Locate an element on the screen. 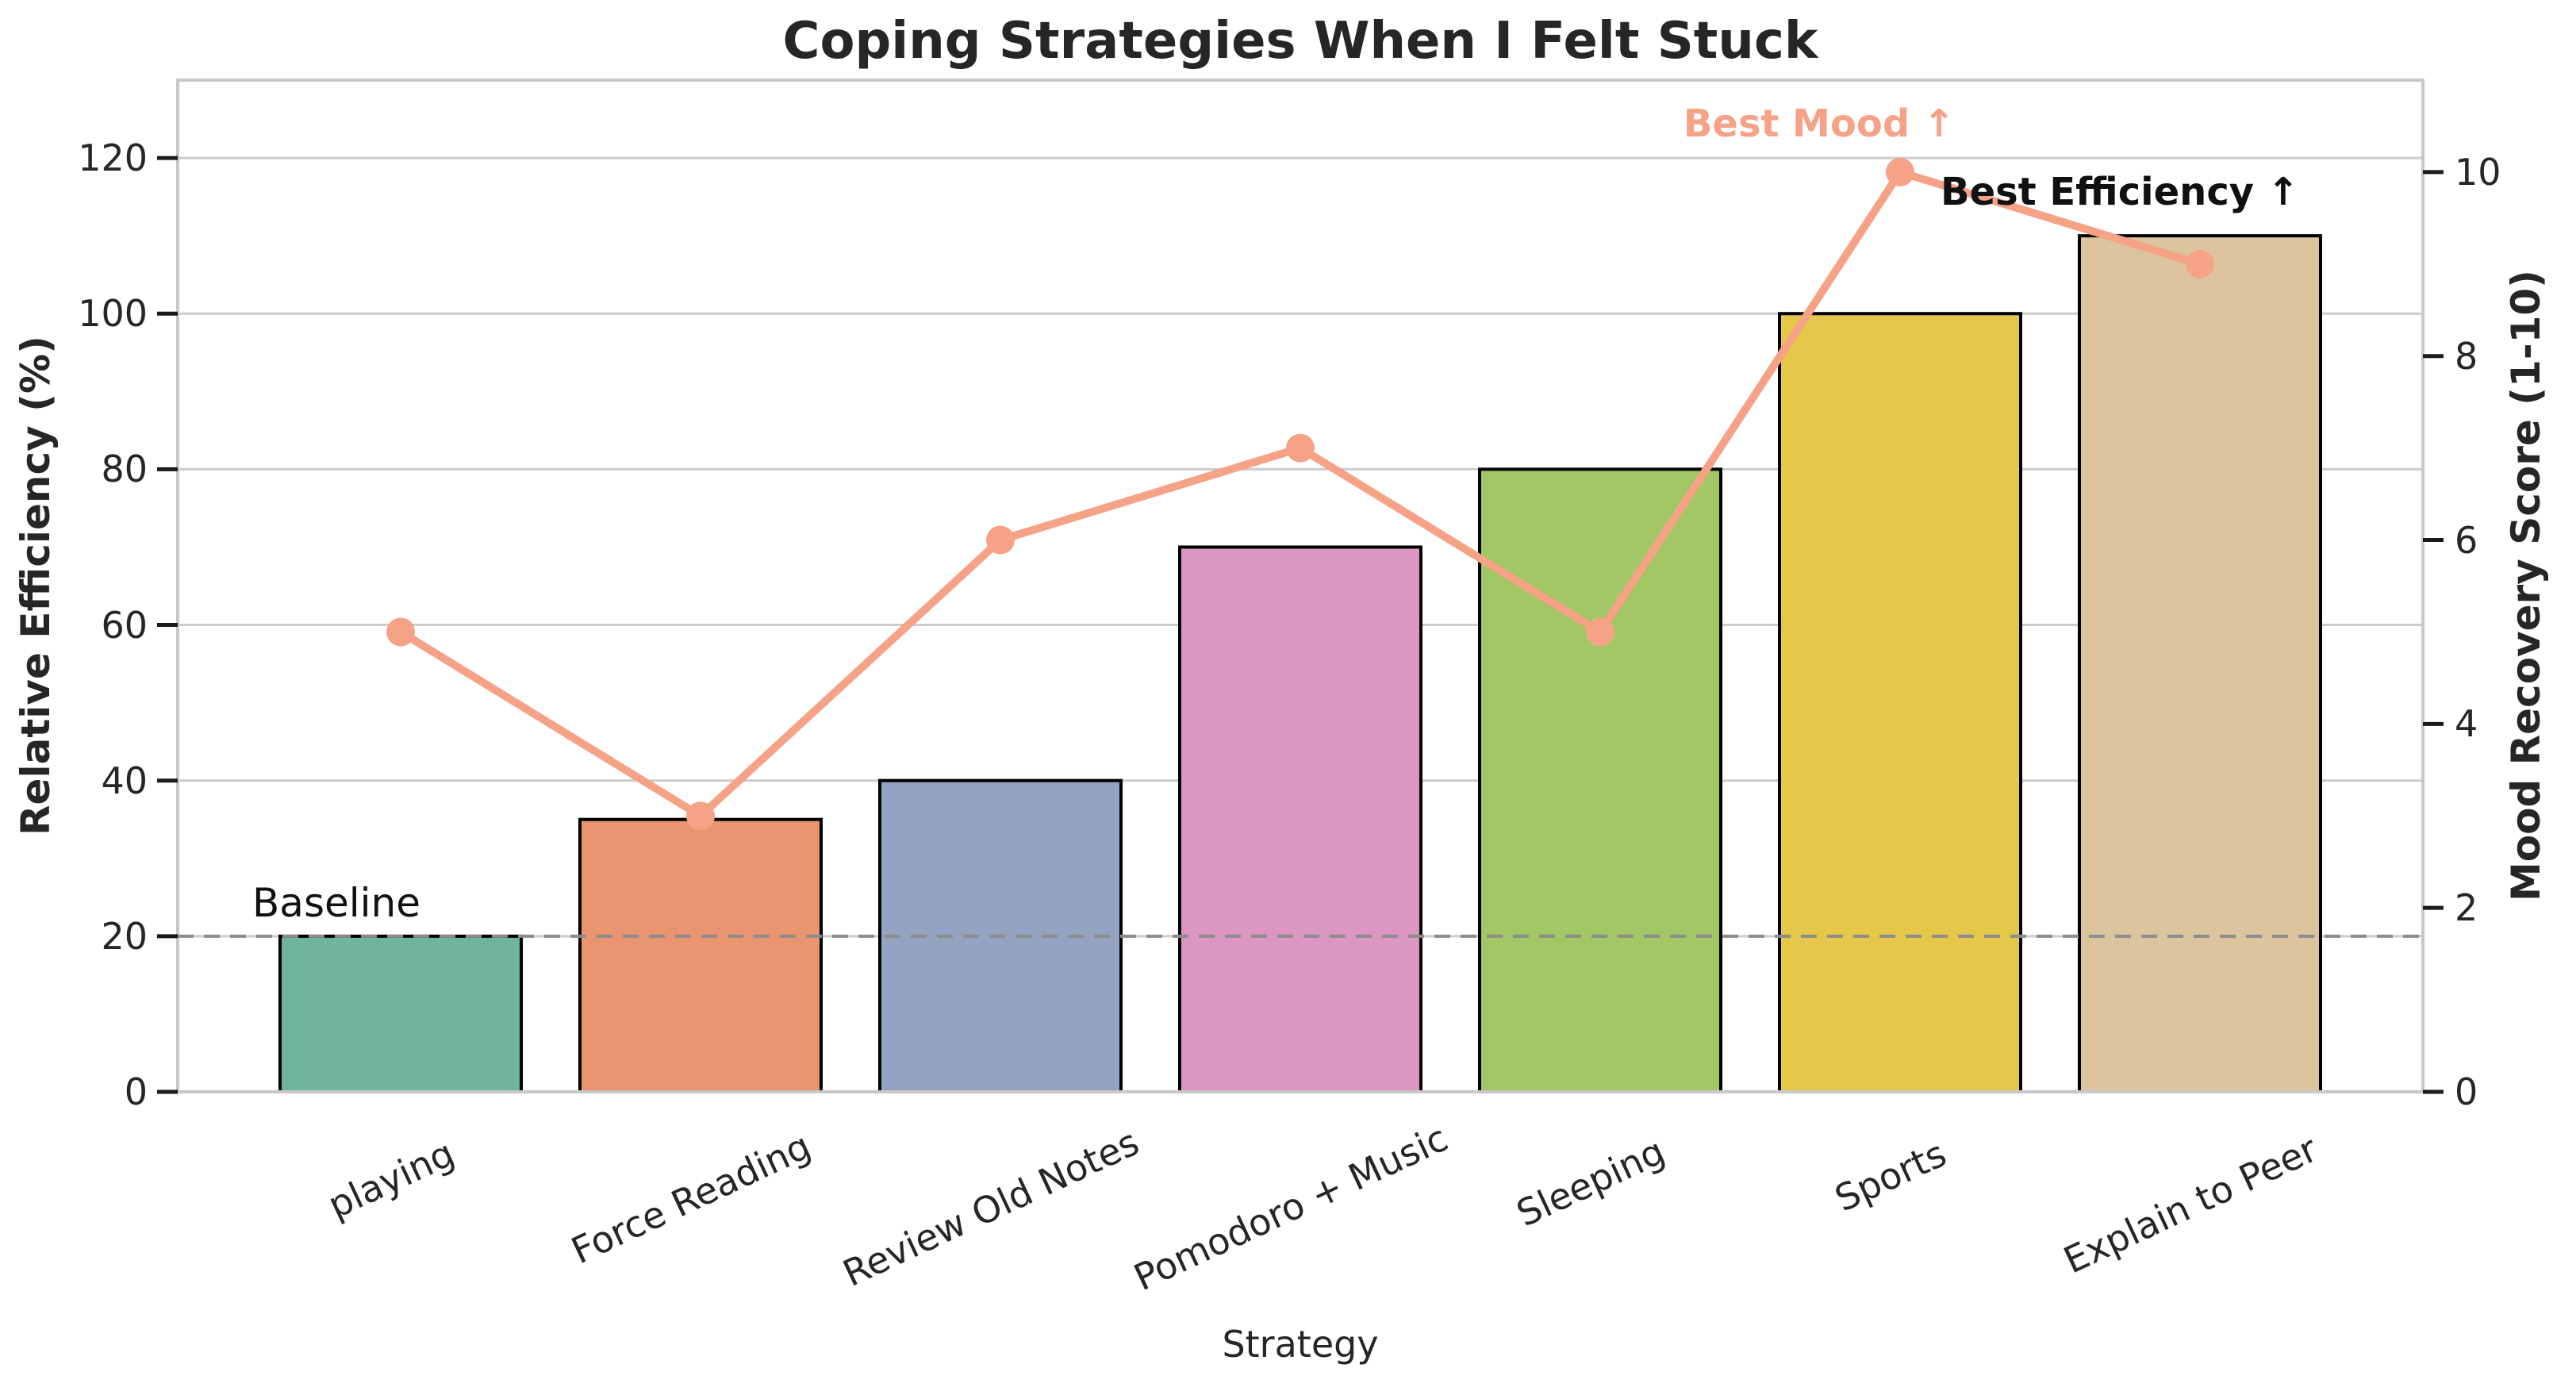  left-tick-label-120: 120 is located at coordinates (113, 158).